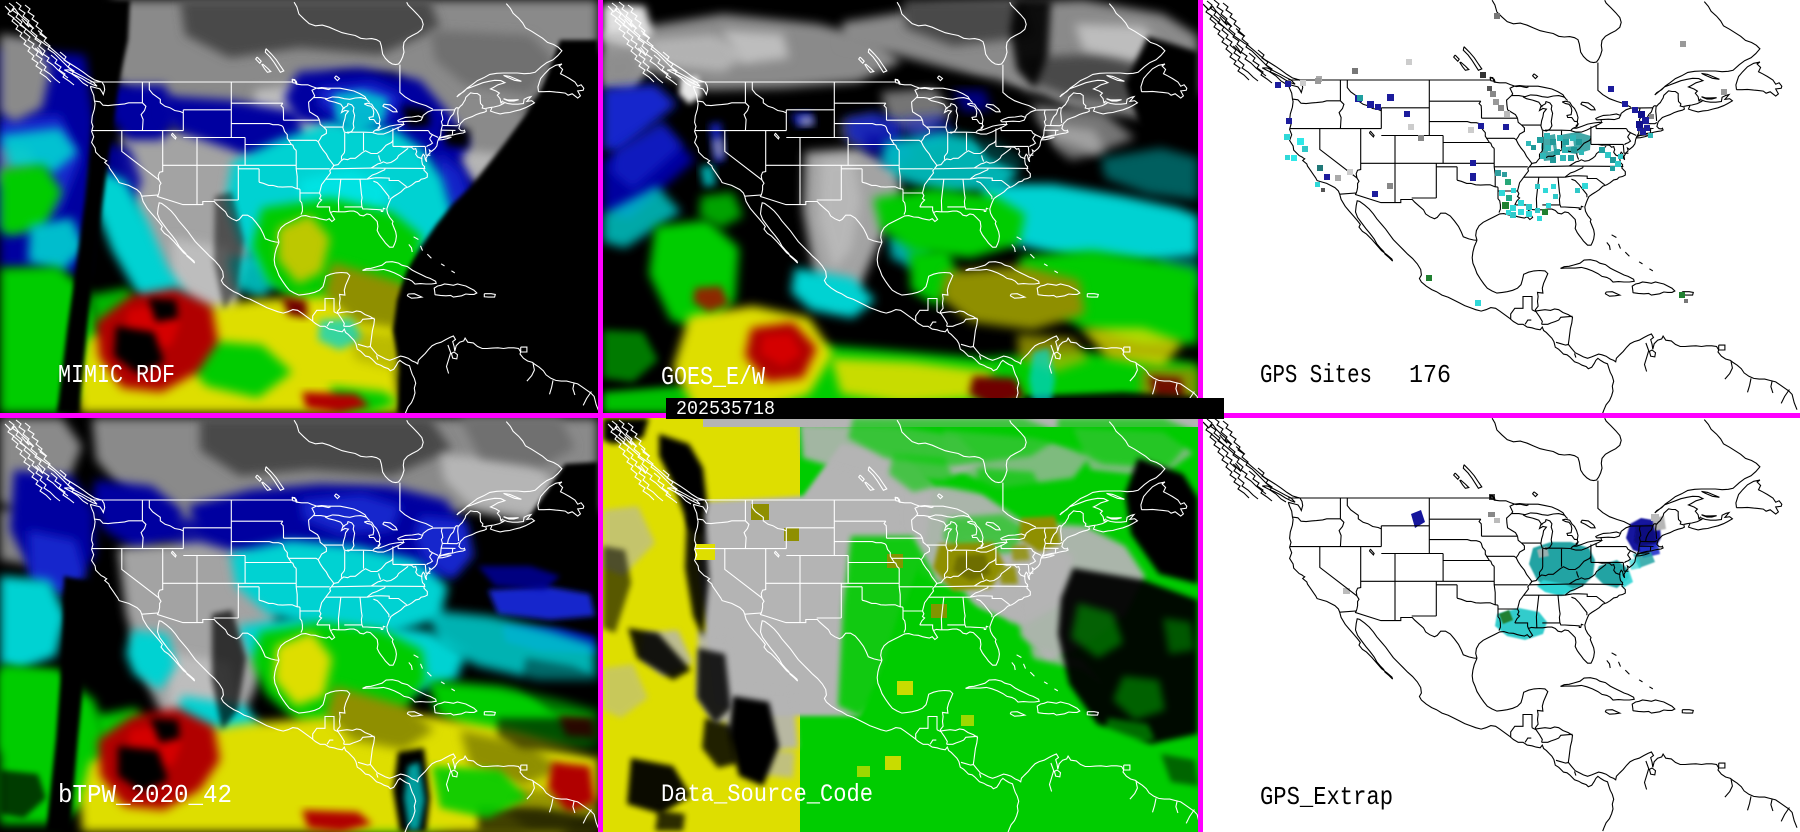  I want to click on svg-text: 202535718, so click(725, 409).